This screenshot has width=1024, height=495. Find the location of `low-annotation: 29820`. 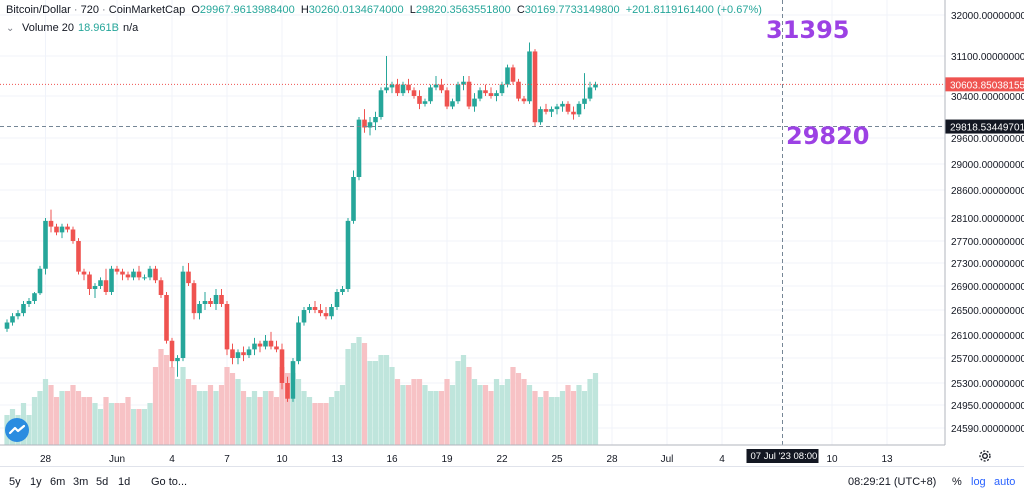

low-annotation: 29820 is located at coordinates (828, 136).